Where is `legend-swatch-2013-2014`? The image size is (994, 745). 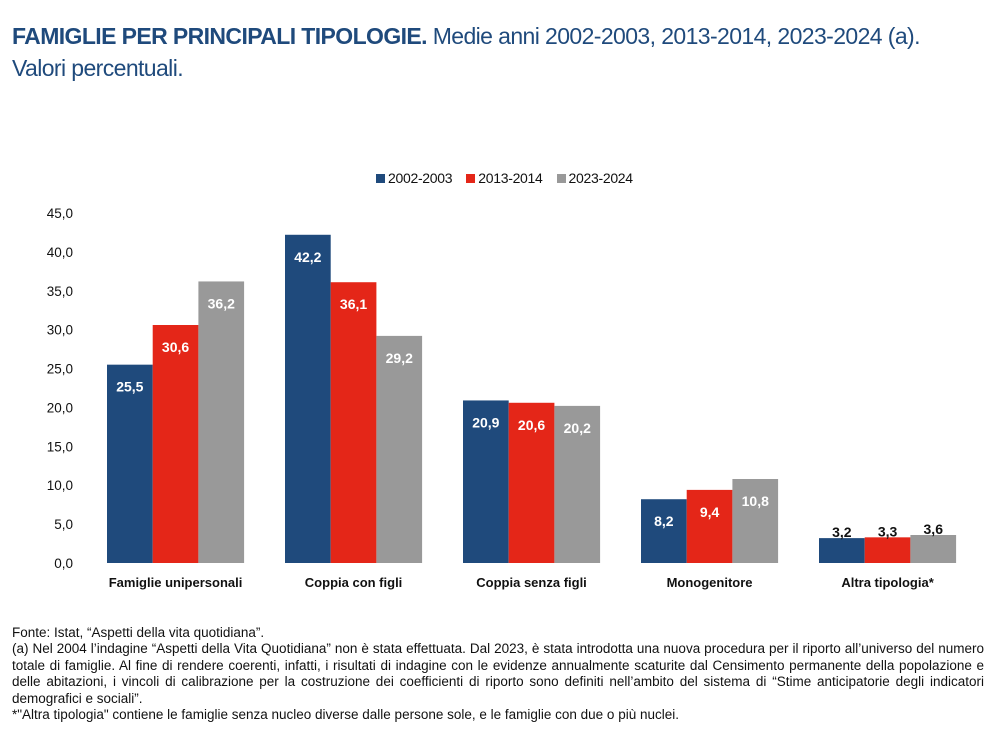
legend-swatch-2013-2014 is located at coordinates (471, 178).